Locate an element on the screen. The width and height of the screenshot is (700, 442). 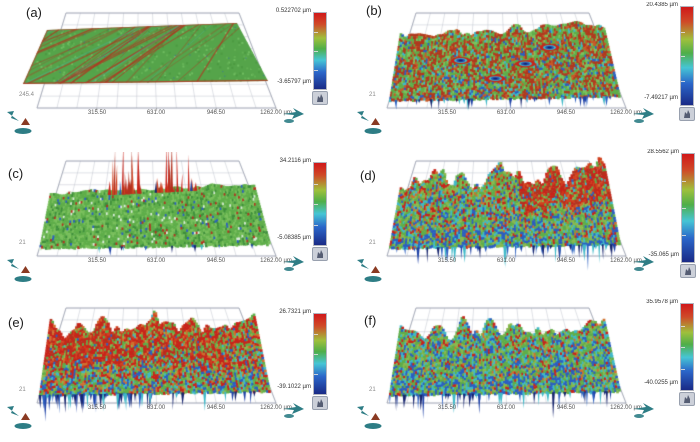
colorbar-min-label: -5.08385 µm is located at coordinates (294, 238).